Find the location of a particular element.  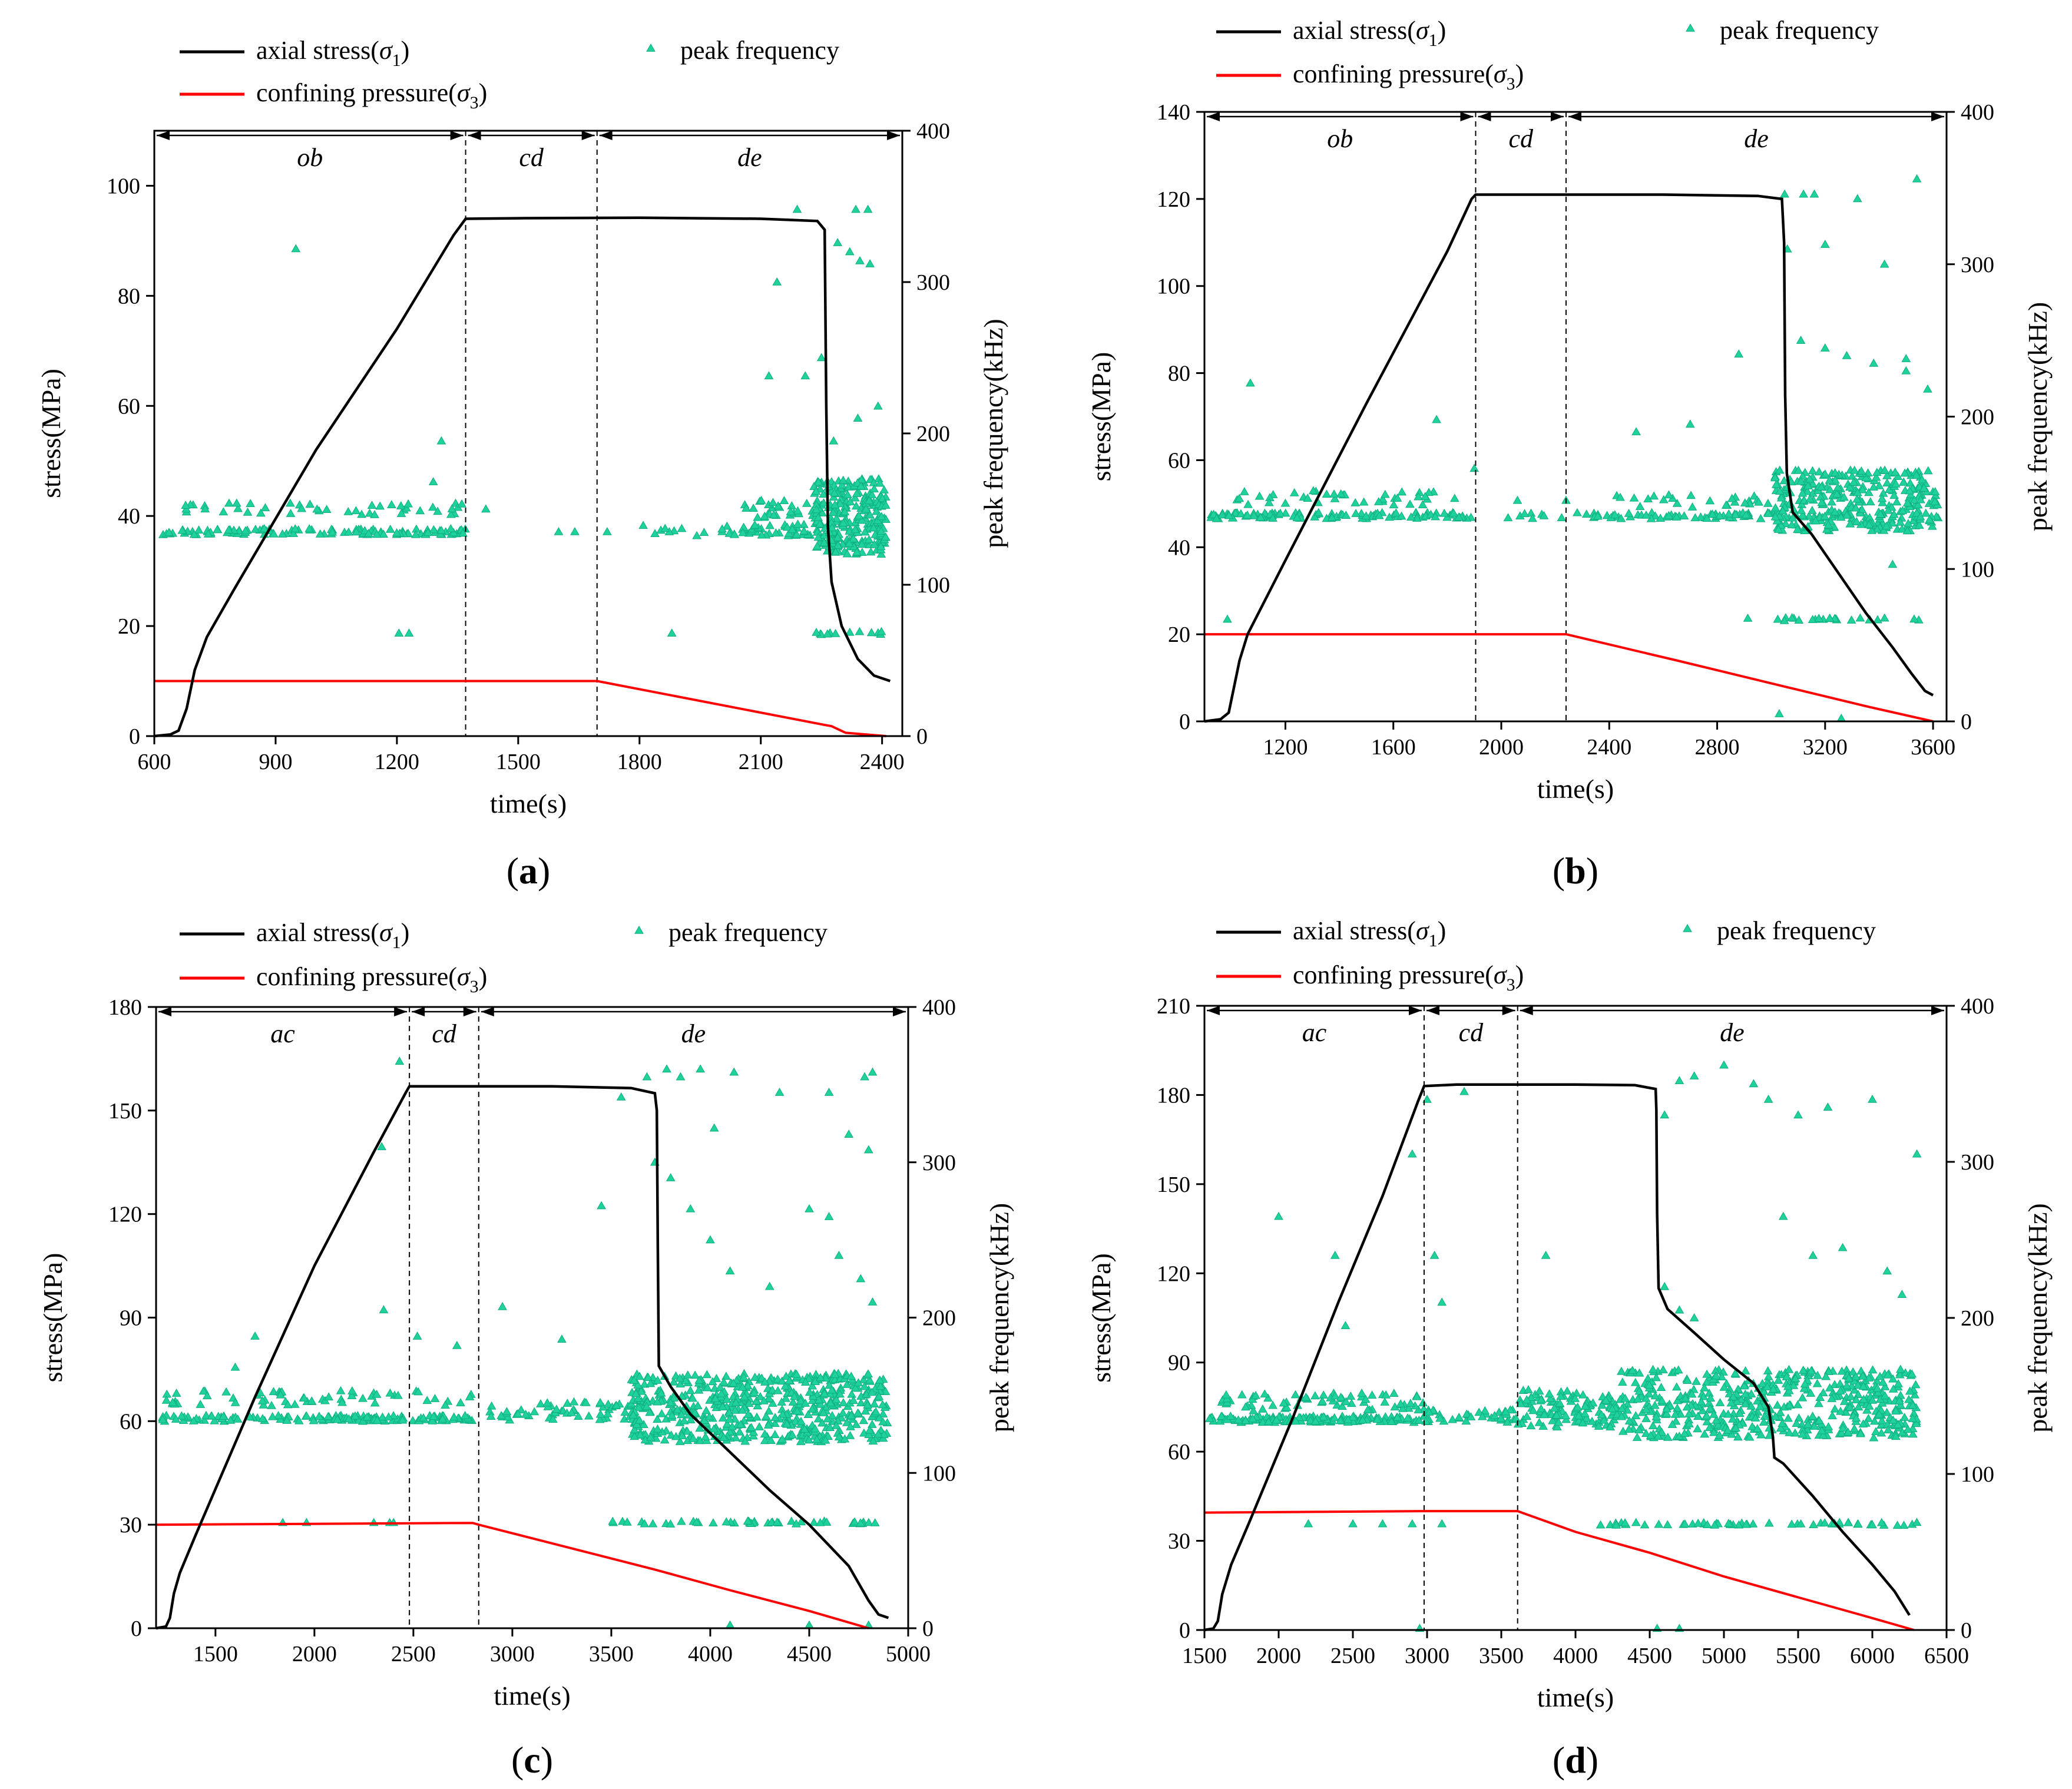

stage-label-cd: cd is located at coordinates (531, 157).